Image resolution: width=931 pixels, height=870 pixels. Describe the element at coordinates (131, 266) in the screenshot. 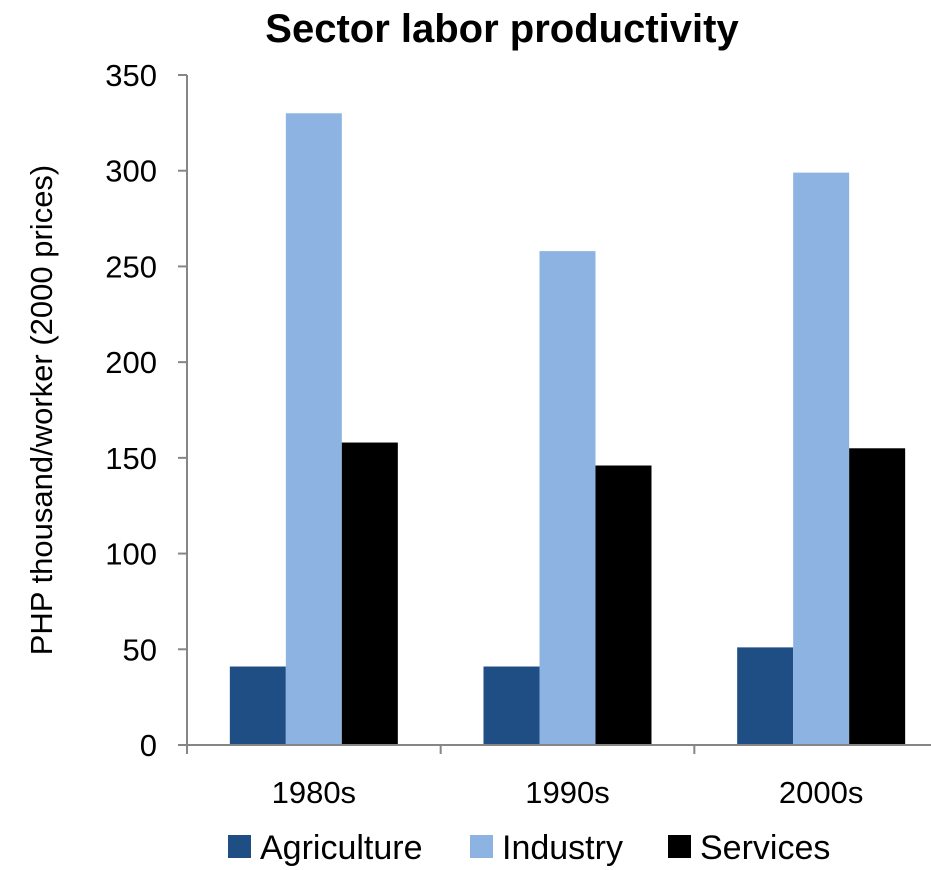

I see `y-tick-label: 250` at that location.